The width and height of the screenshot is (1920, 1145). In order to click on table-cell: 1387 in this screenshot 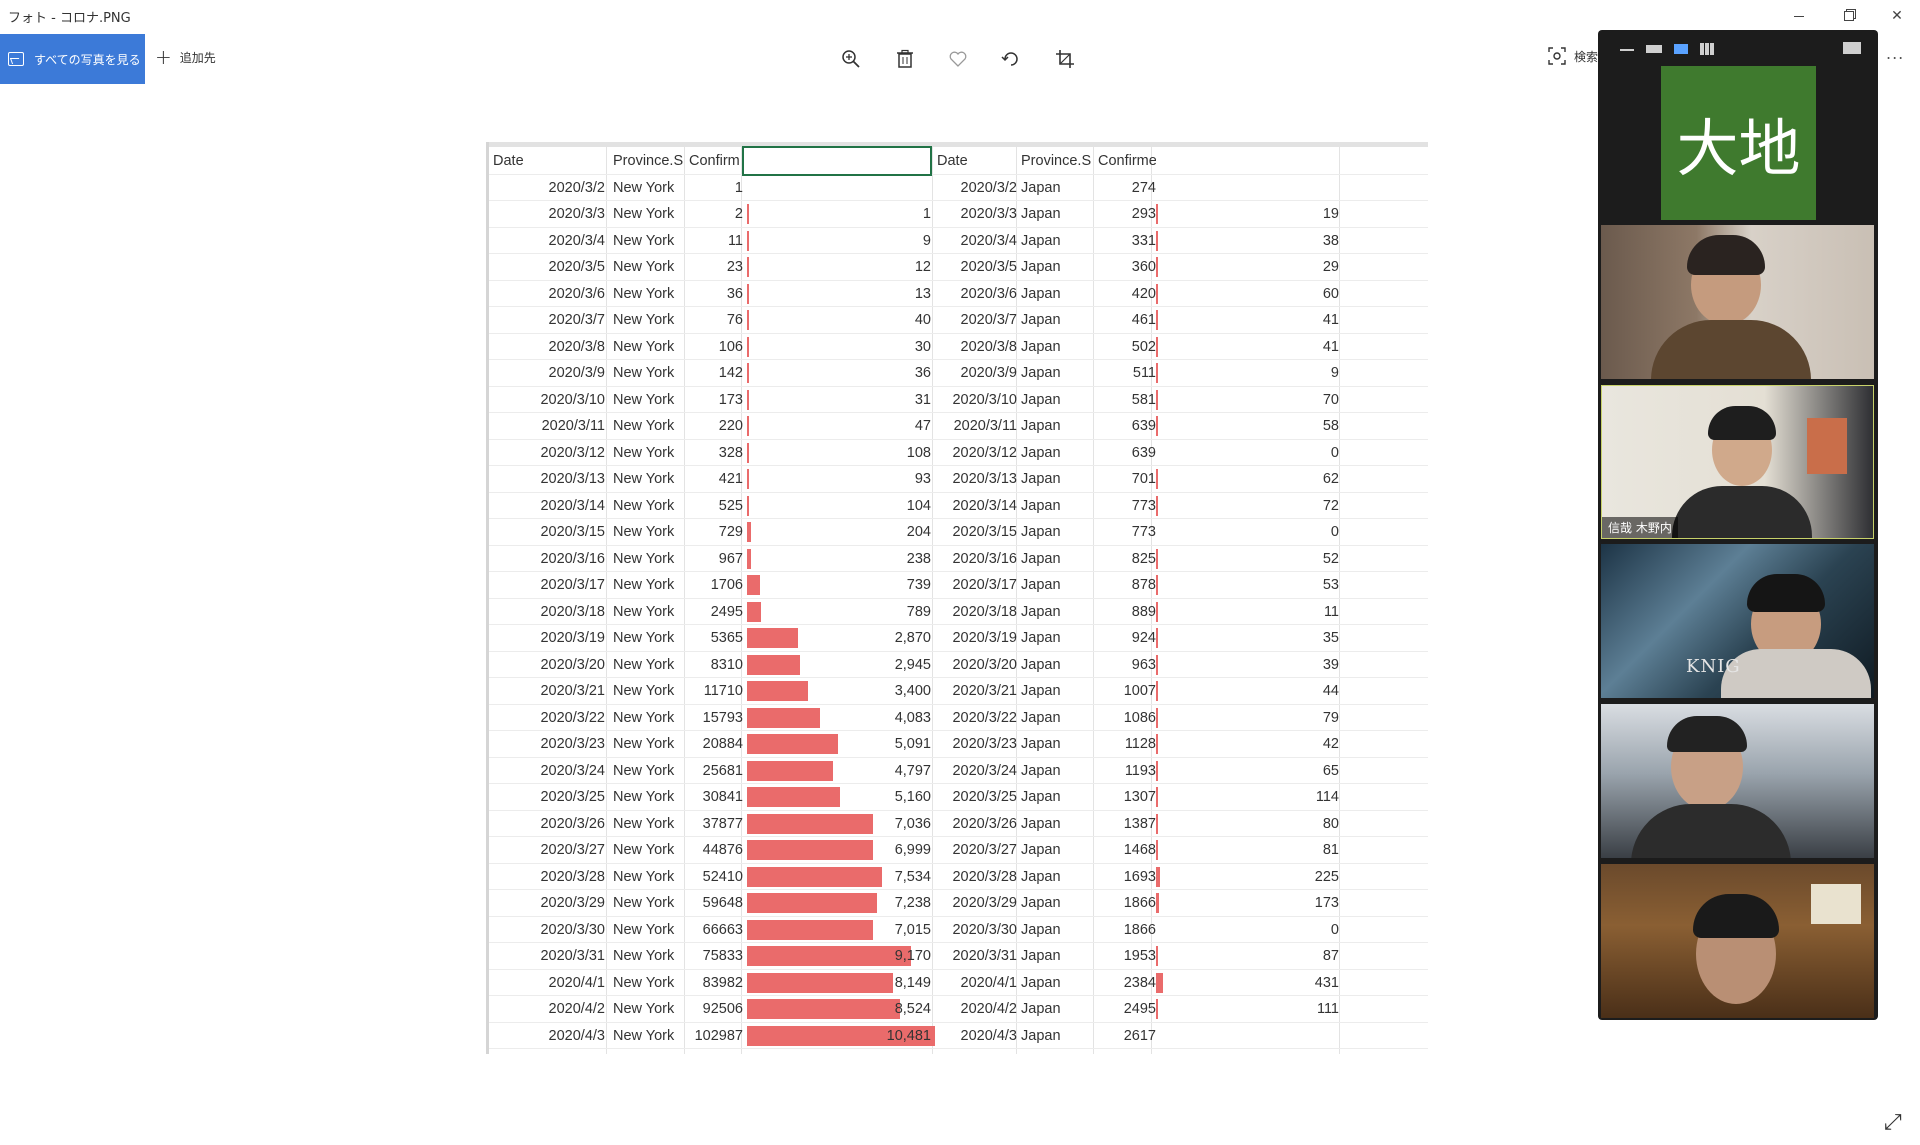, I will do `click(1139, 823)`.